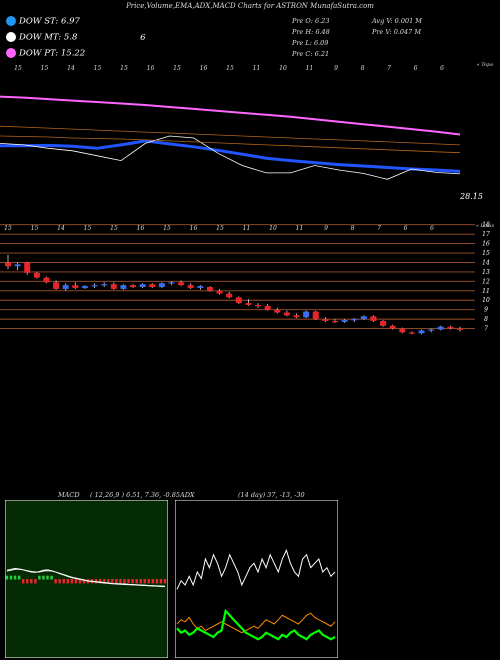 This screenshot has width=500, height=660. What do you see at coordinates (406, 228) in the screenshot?
I see `price-top-tick-label: 6` at bounding box center [406, 228].